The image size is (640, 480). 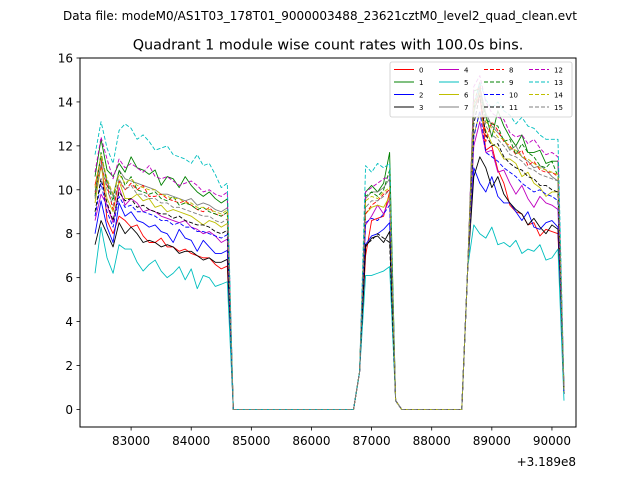 What do you see at coordinates (69, 410) in the screenshot?
I see `y-tick-label: 0` at bounding box center [69, 410].